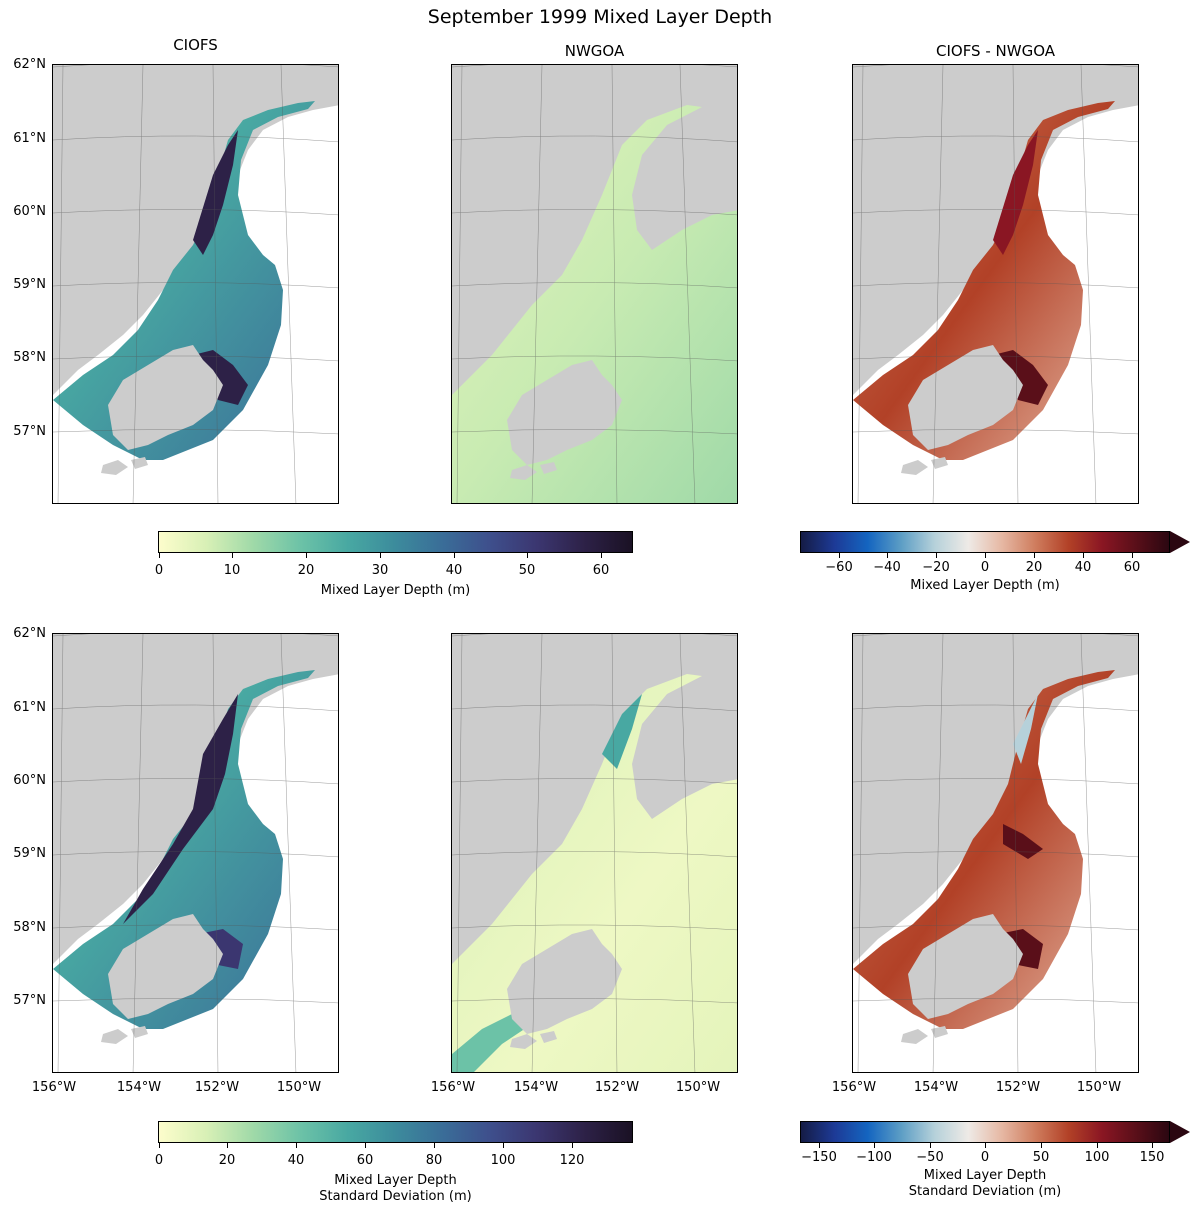 The image size is (1200, 1214). What do you see at coordinates (985, 542) in the screenshot?
I see `colorbar-mld-diff` at bounding box center [985, 542].